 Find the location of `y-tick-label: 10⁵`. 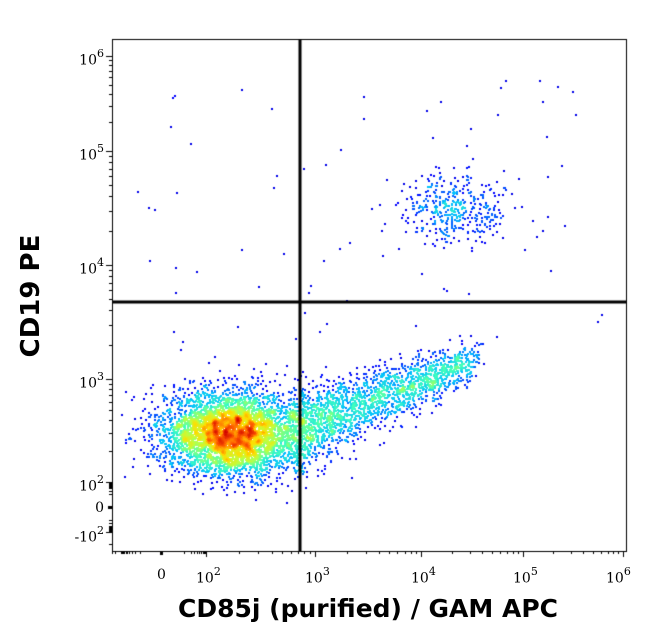

y-tick-label: 10⁵ is located at coordinates (91, 153).